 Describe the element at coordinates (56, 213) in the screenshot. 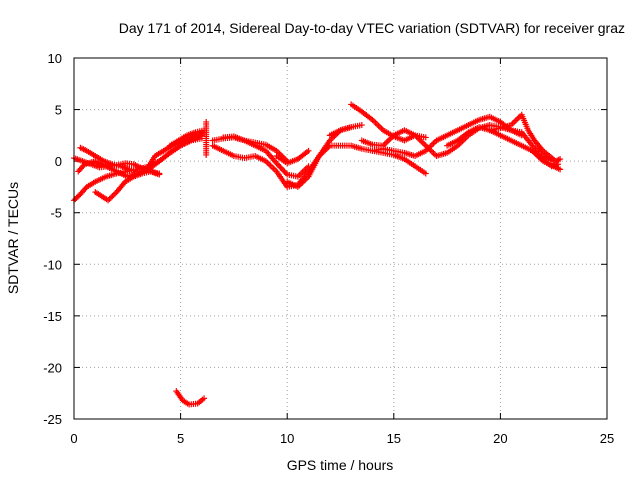

I see `y-tick-label: -5` at that location.